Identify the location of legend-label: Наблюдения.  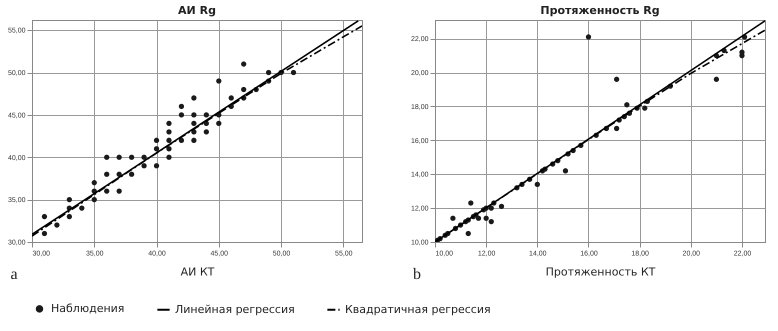
(87, 308).